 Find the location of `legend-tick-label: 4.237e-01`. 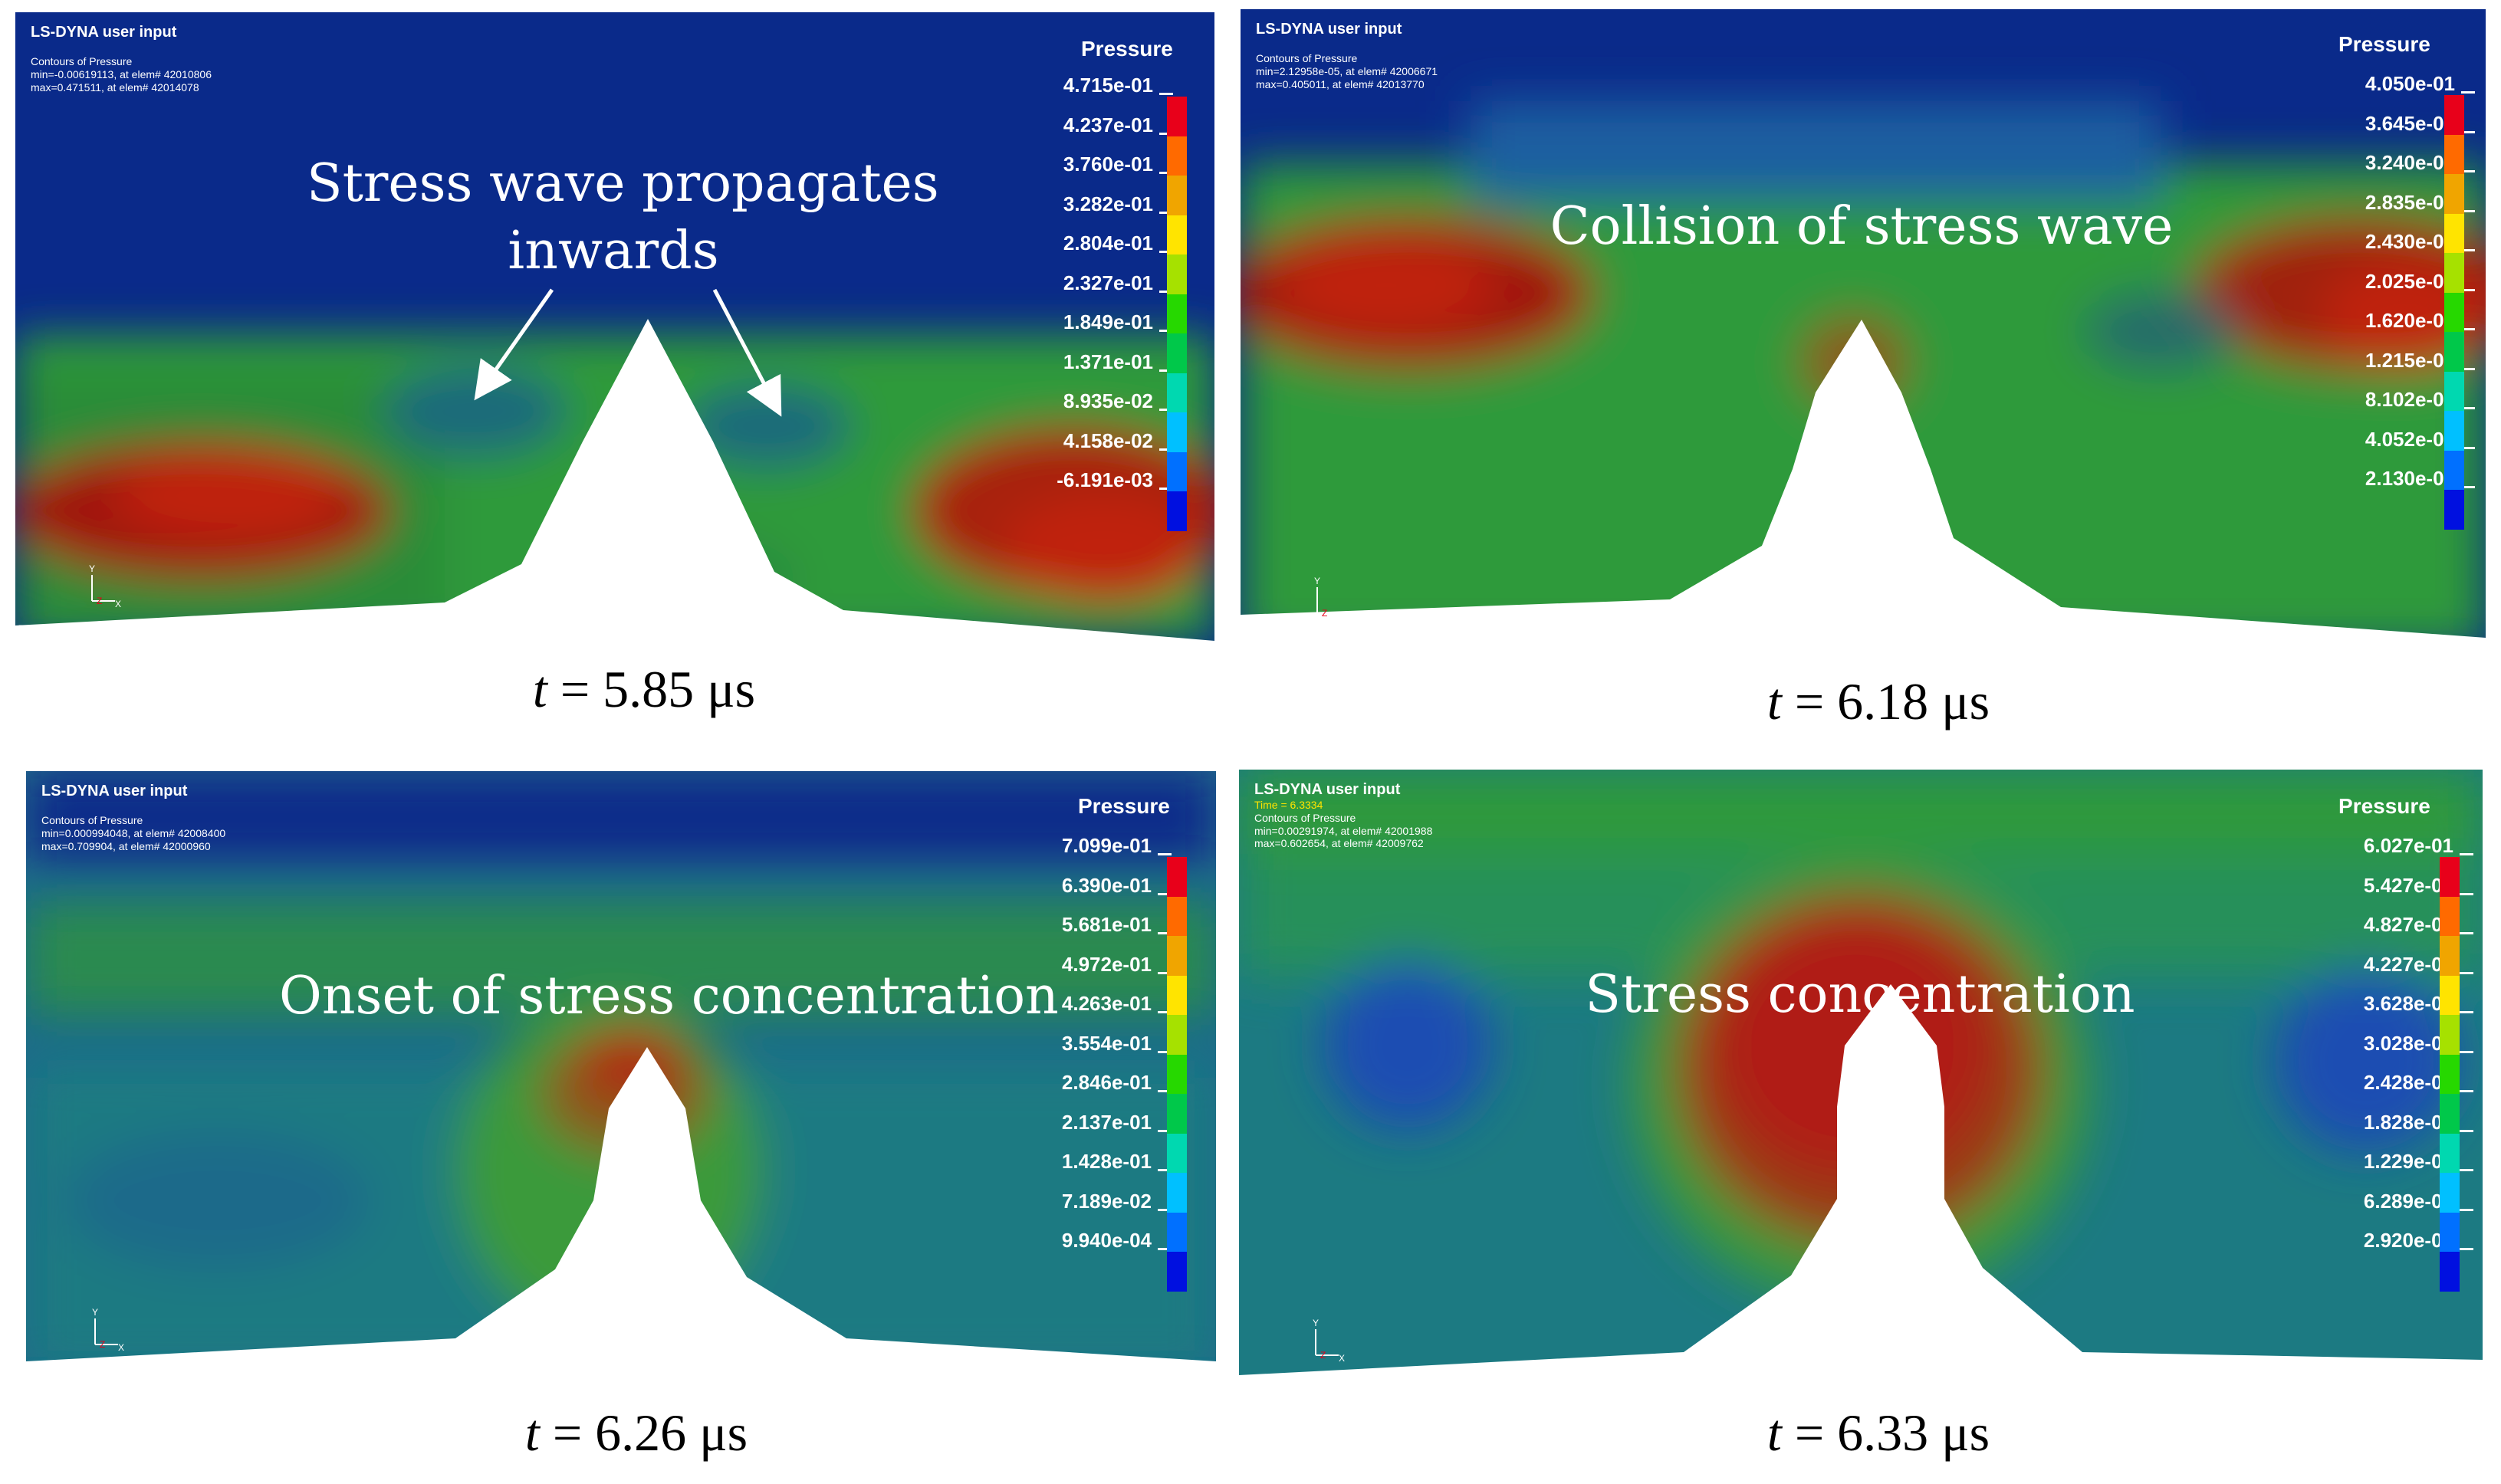

legend-tick-label: 4.237e-01 is located at coordinates (1088, 125).